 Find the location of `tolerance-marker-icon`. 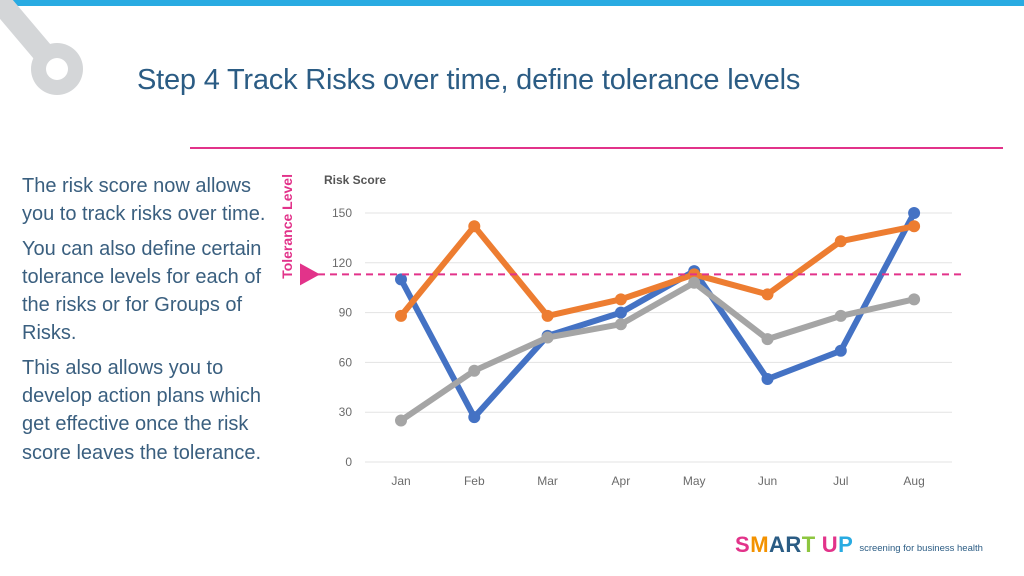

tolerance-marker-icon is located at coordinates (310, 274).